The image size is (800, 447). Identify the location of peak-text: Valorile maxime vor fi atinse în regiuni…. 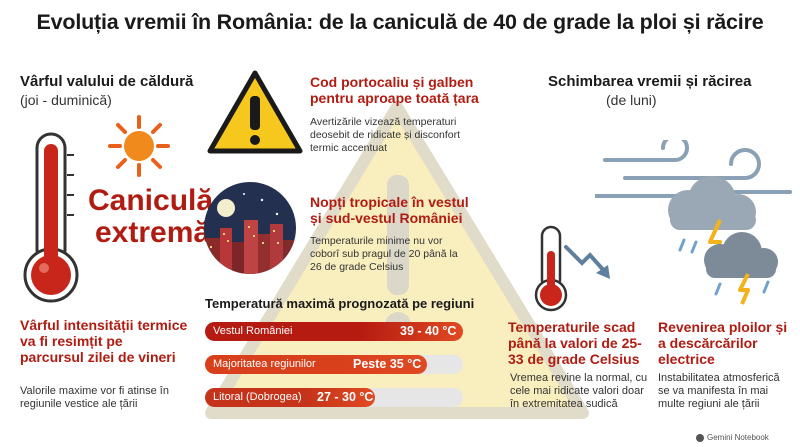
(94, 397).